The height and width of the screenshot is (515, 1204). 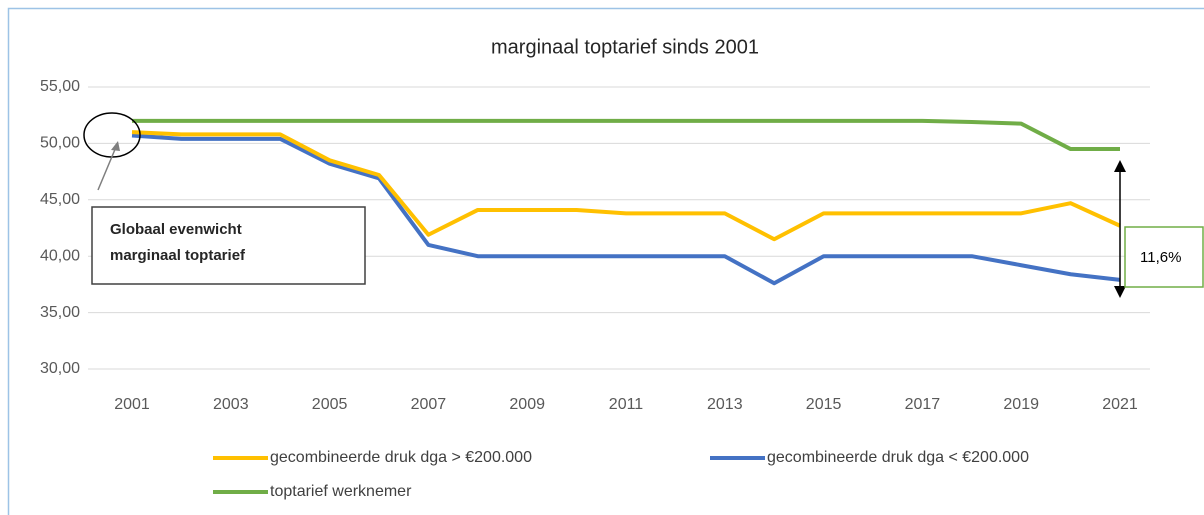 What do you see at coordinates (60, 199) in the screenshot?
I see `y-tick-label: 45,00` at bounding box center [60, 199].